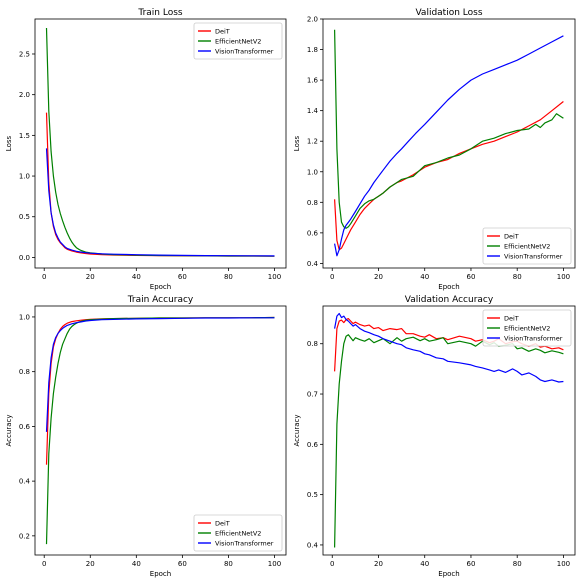 This screenshot has height=586, width=586. What do you see at coordinates (24, 54) in the screenshot?
I see `y-tick-label: 2.5` at bounding box center [24, 54].